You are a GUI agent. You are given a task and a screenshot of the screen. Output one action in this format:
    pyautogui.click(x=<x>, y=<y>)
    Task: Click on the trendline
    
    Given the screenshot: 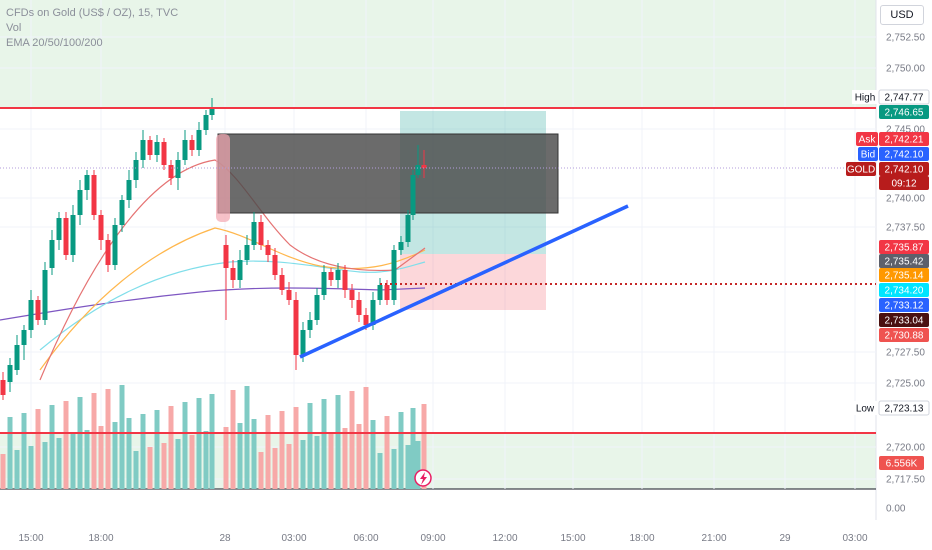 What is the action you would take?
    pyautogui.click(x=464, y=281)
    